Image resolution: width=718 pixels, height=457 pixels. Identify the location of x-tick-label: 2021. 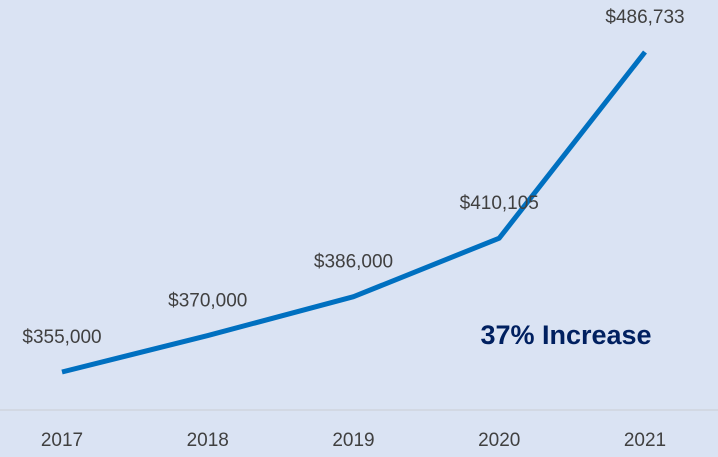
(645, 440).